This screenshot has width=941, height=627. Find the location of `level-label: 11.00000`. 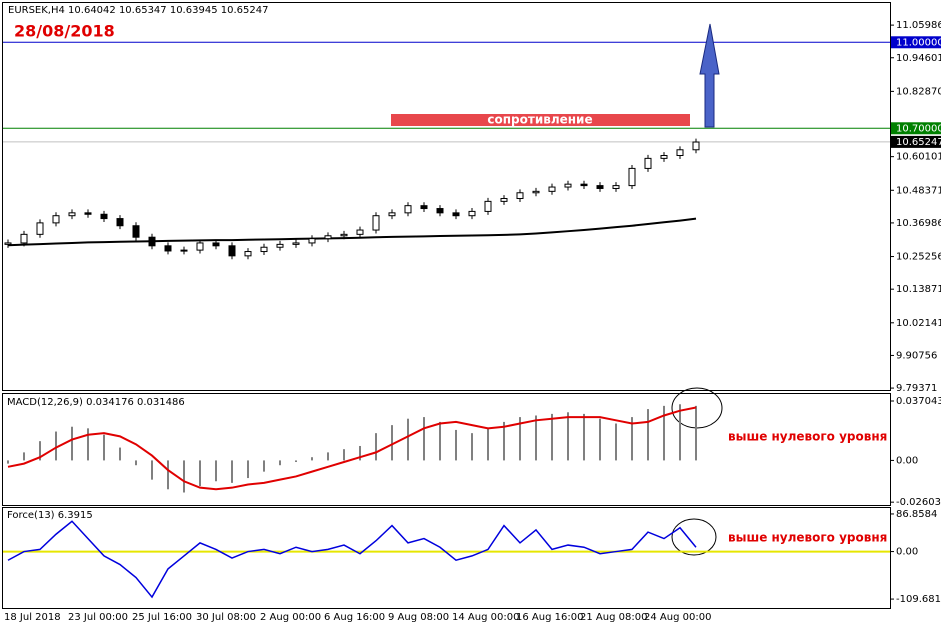

level-label: 11.00000 is located at coordinates (918, 42).